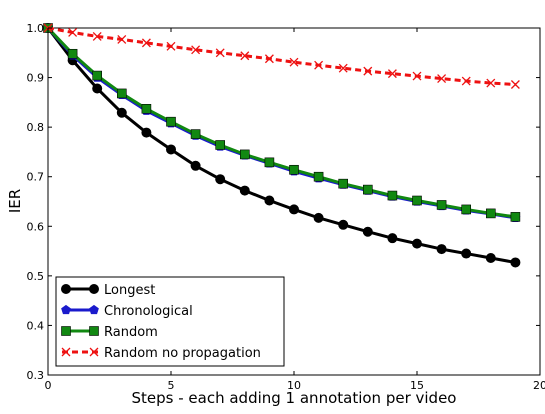  What do you see at coordinates (36, 375) in the screenshot?
I see `y-tick-label: 0.3` at bounding box center [36, 375].